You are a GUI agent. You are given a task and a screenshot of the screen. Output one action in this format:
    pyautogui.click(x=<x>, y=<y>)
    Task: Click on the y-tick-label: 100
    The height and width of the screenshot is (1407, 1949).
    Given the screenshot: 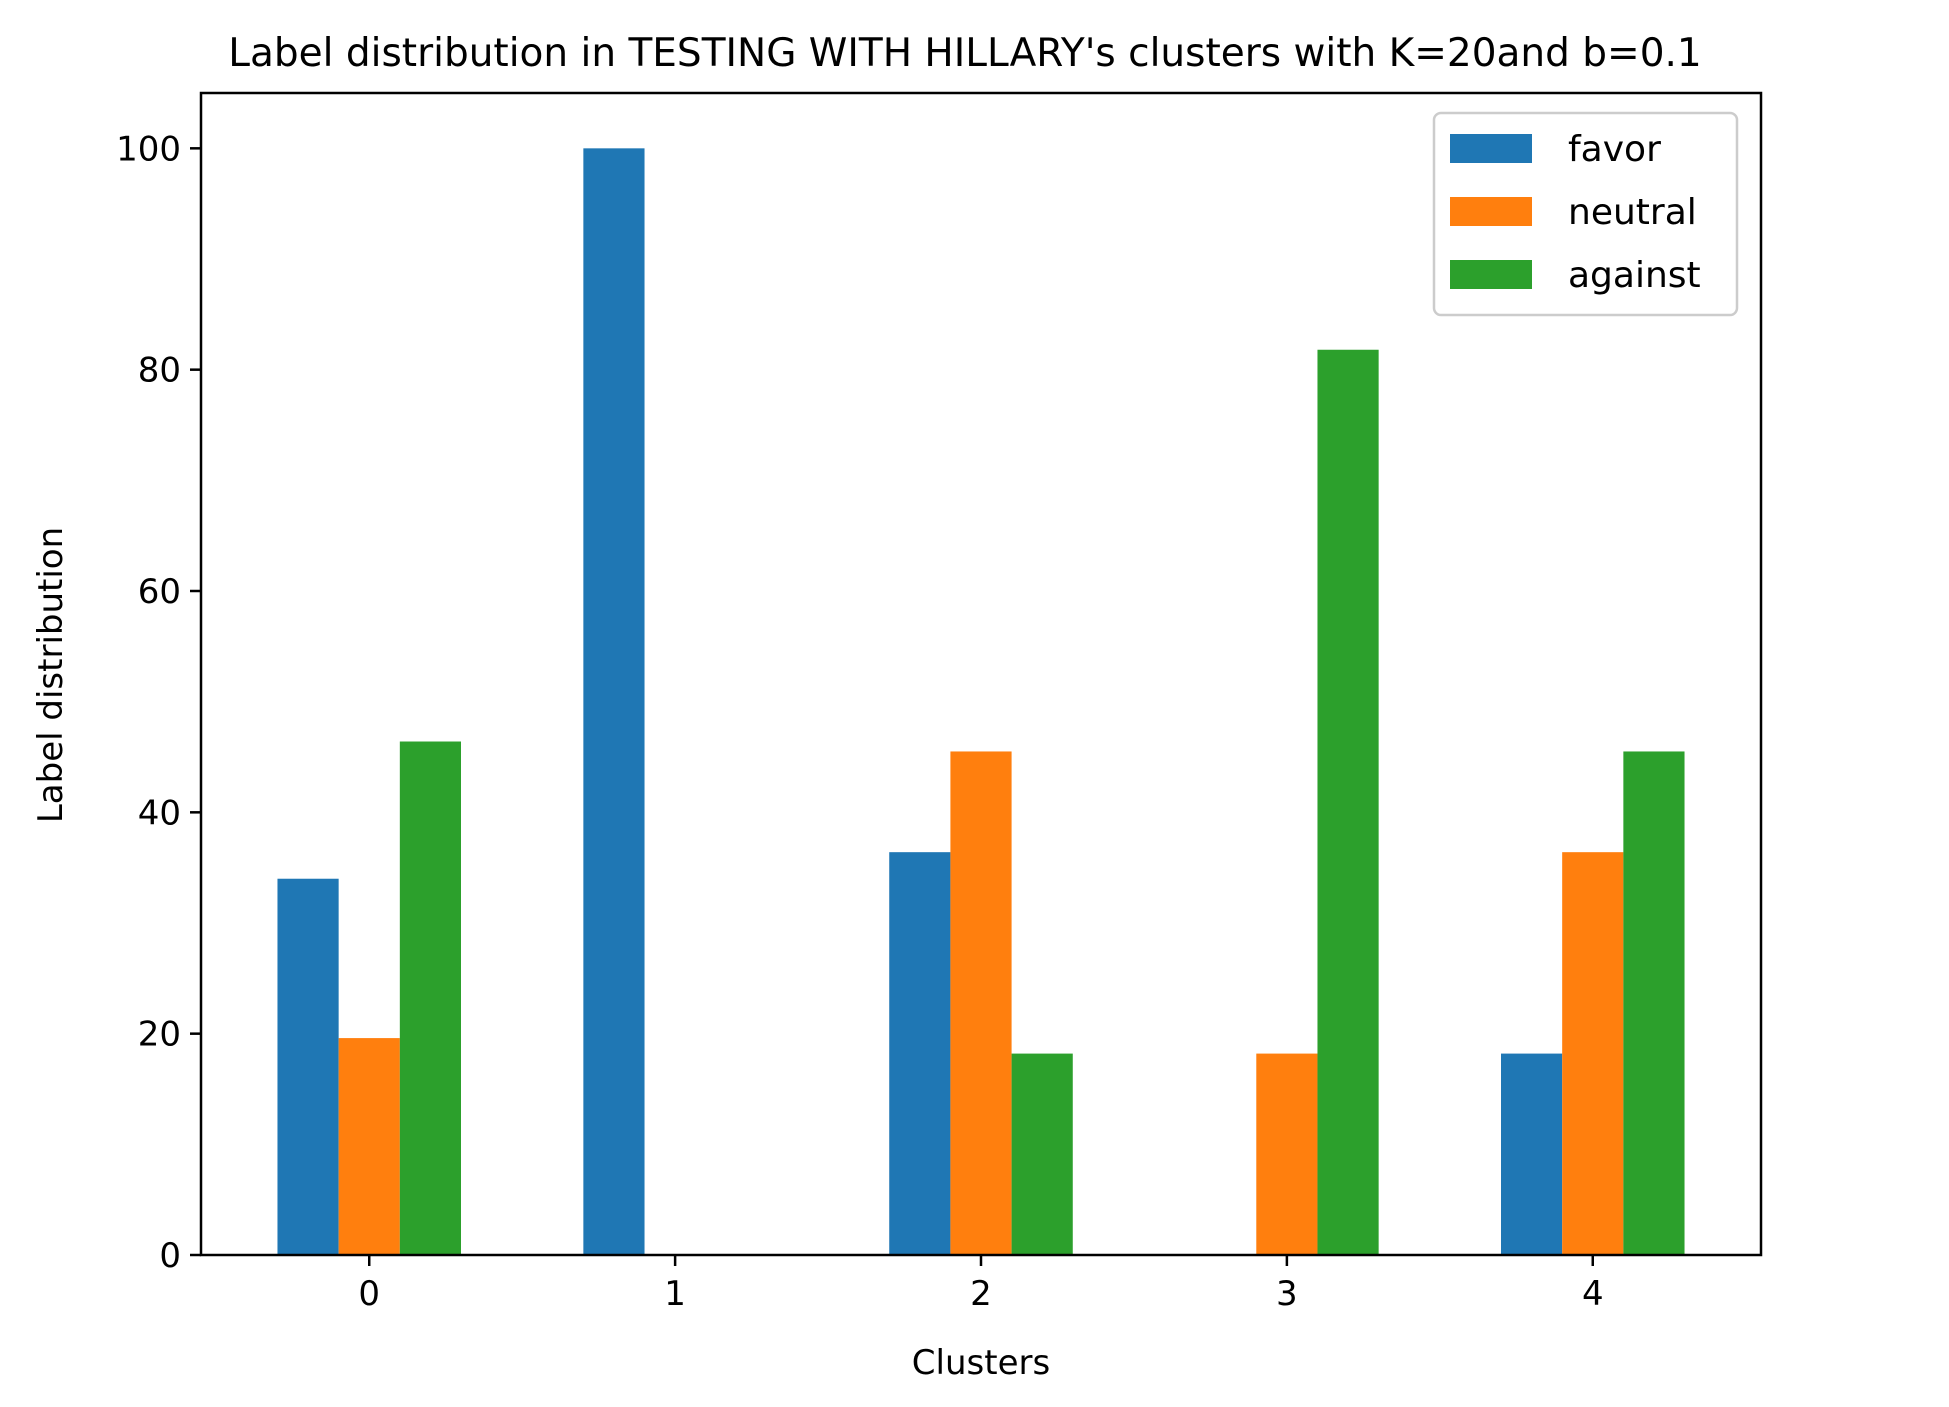 What is the action you would take?
    pyautogui.click(x=148, y=149)
    